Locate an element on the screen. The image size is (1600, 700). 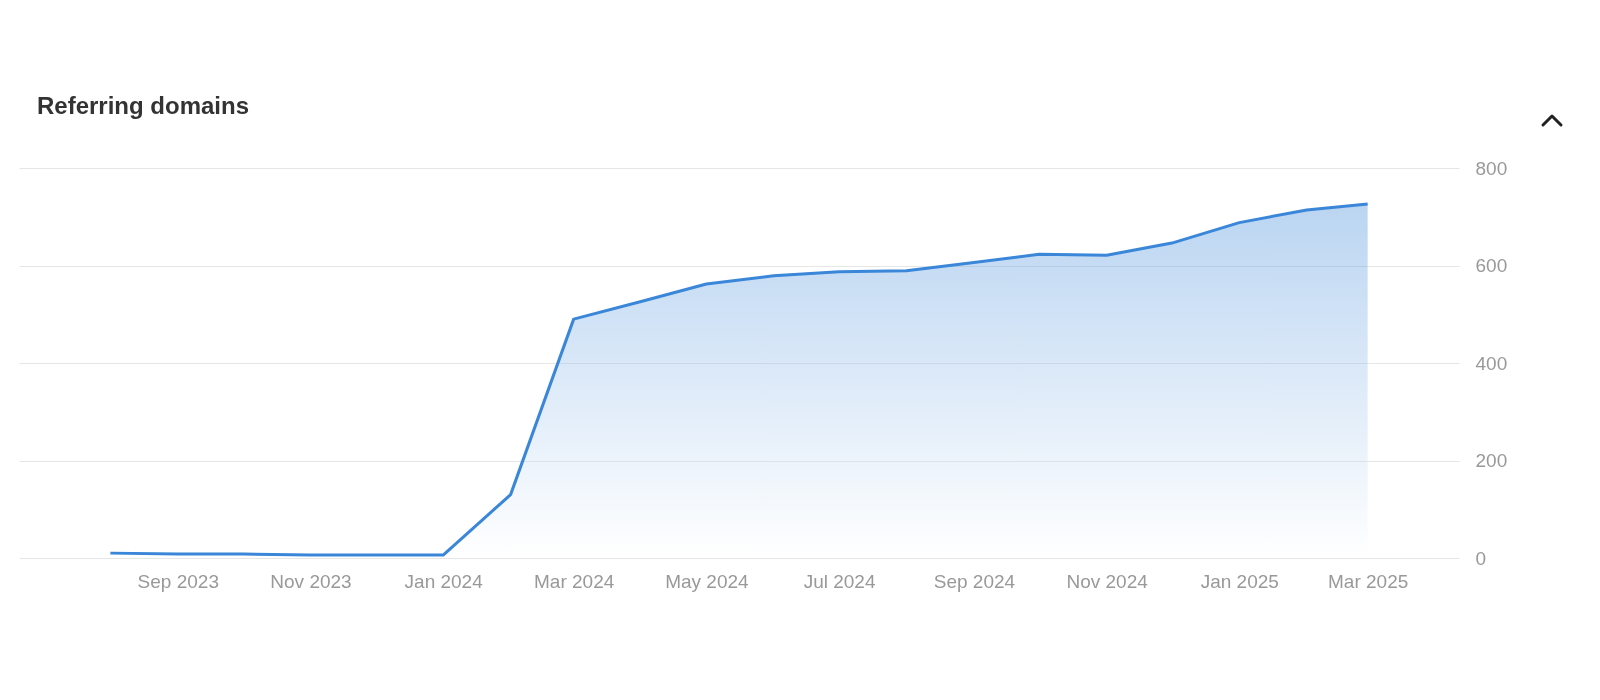
x-tick-label: Jan 2025 is located at coordinates (1239, 581).